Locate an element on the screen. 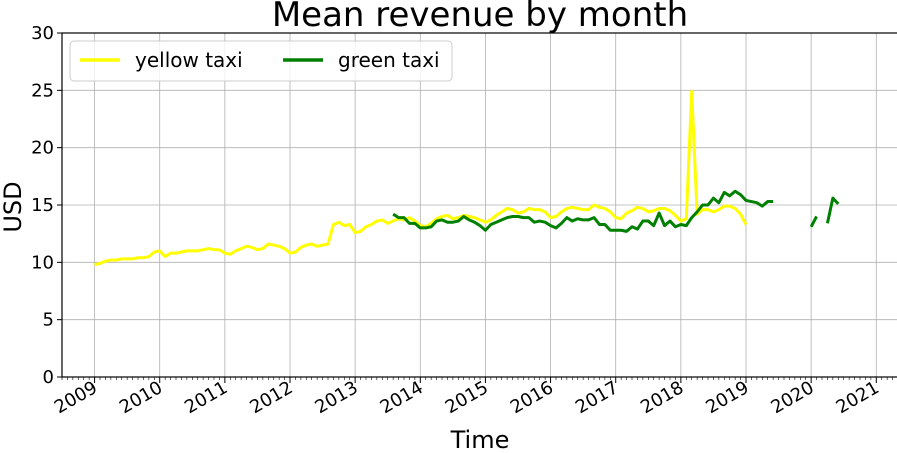 Image resolution: width=897 pixels, height=453 pixels. x-tick-label: 2016 is located at coordinates (532, 397).